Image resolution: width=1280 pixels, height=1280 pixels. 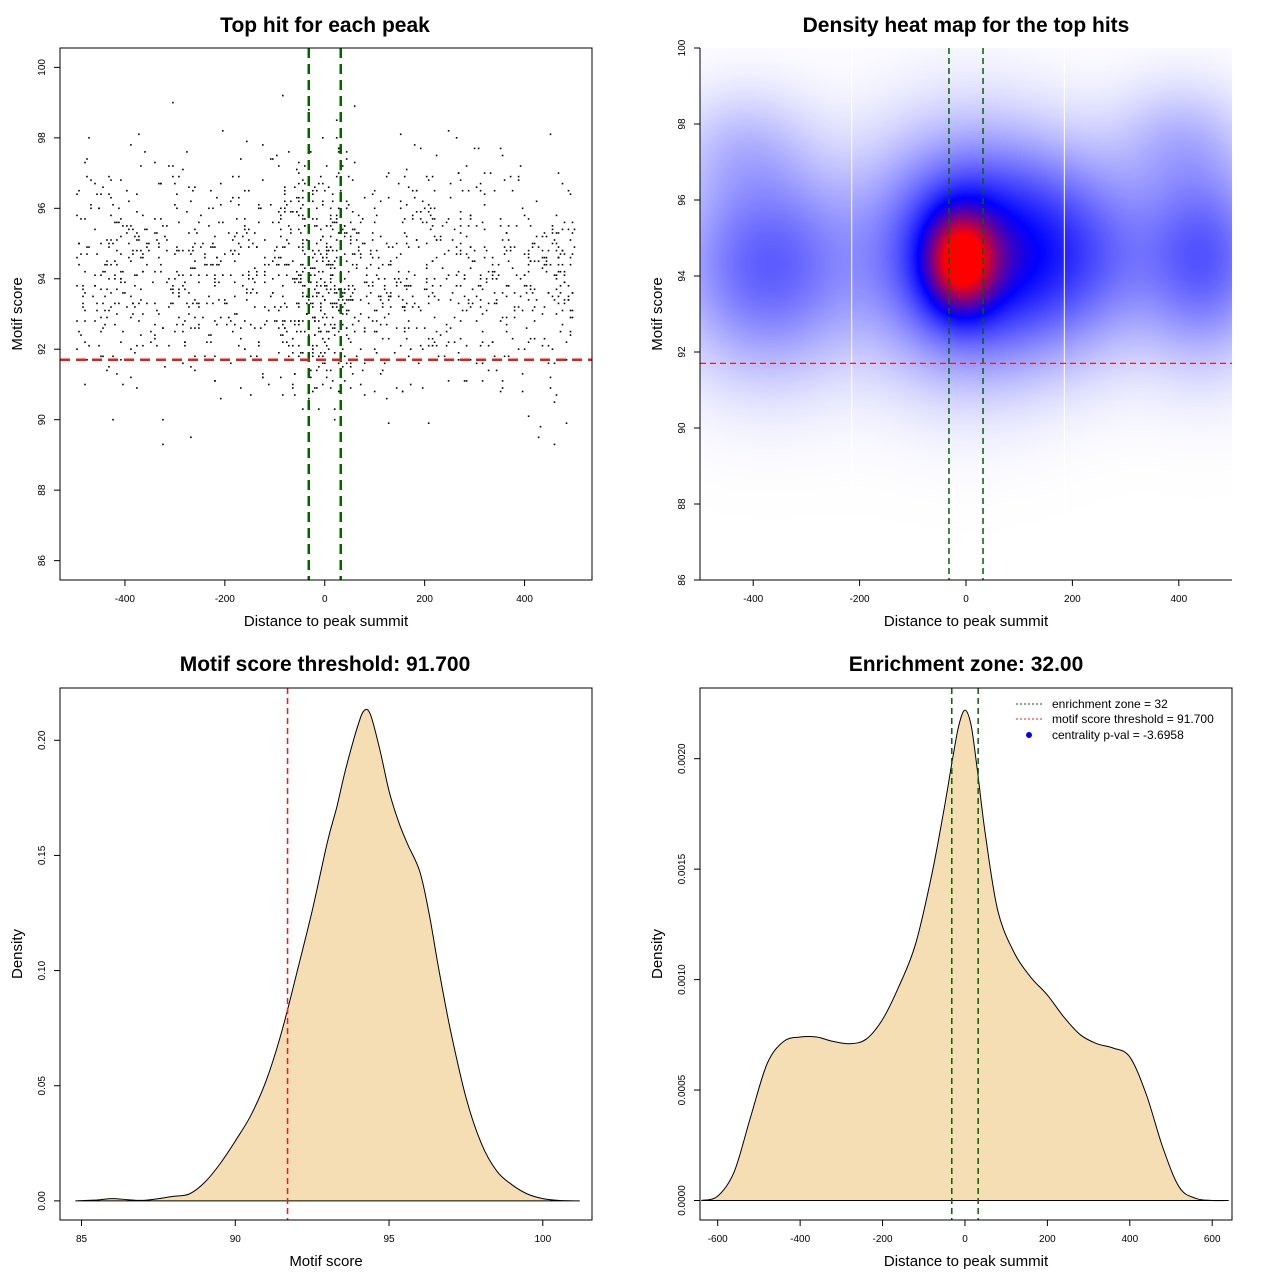 I want to click on distance-enrichment-lines, so click(x=965, y=954).